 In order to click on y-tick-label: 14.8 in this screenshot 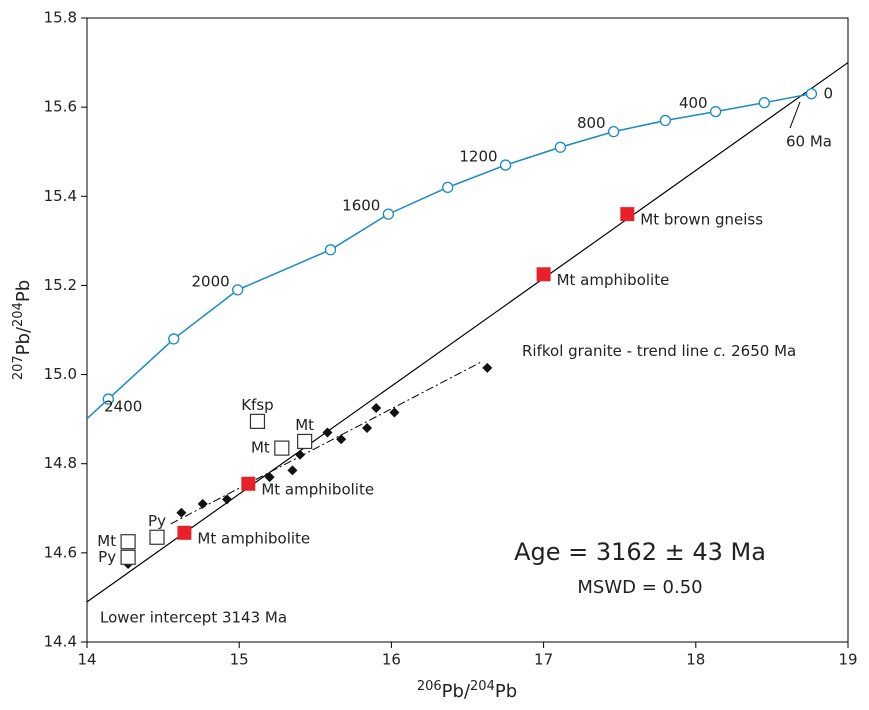, I will do `click(60, 463)`.